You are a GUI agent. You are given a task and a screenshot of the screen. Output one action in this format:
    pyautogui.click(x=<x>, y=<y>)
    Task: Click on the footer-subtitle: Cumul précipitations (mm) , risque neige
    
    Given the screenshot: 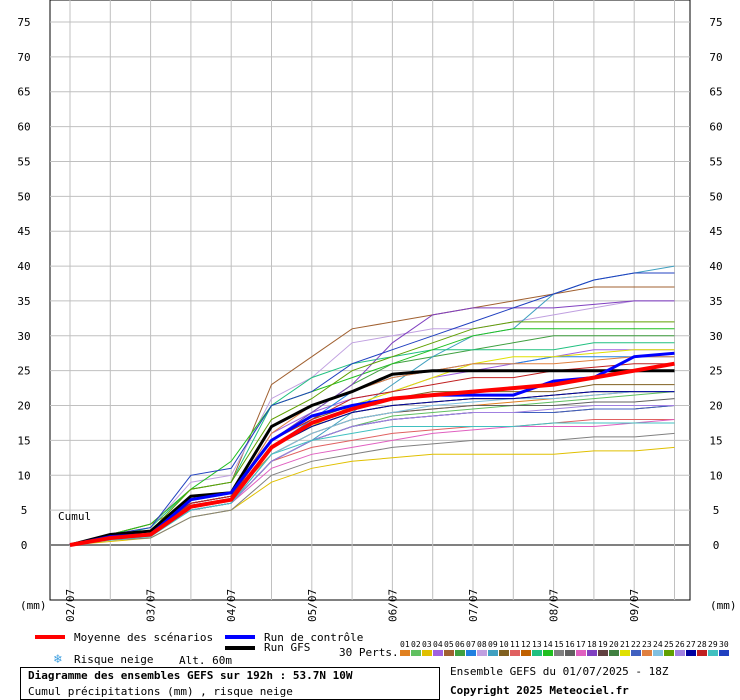 What is the action you would take?
    pyautogui.click(x=160, y=691)
    